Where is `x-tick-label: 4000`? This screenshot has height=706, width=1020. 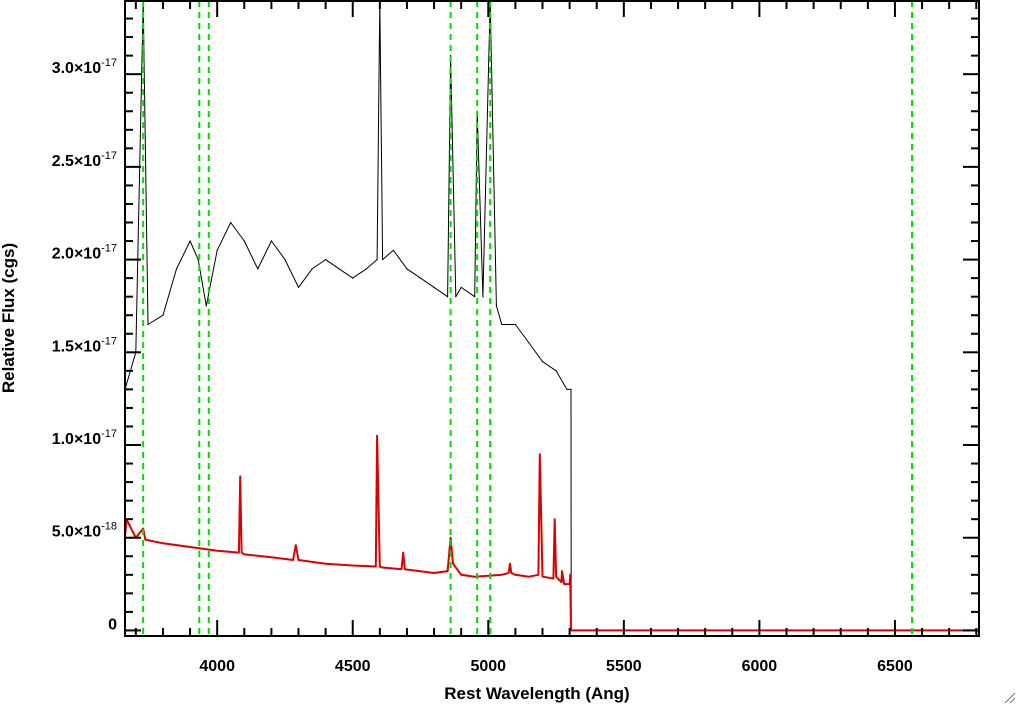 x-tick-label: 4000 is located at coordinates (217, 666).